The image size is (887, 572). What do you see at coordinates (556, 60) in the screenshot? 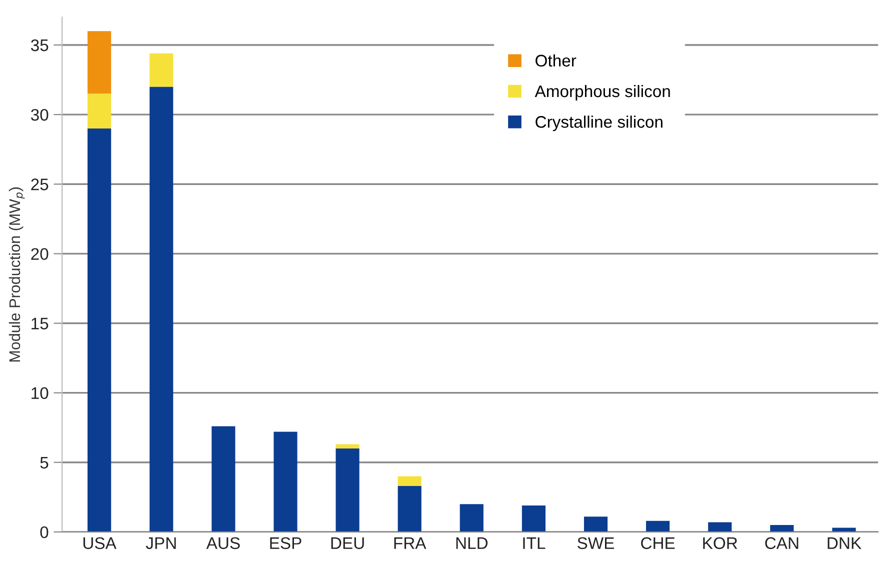
I see `legend-label: Other` at bounding box center [556, 60].